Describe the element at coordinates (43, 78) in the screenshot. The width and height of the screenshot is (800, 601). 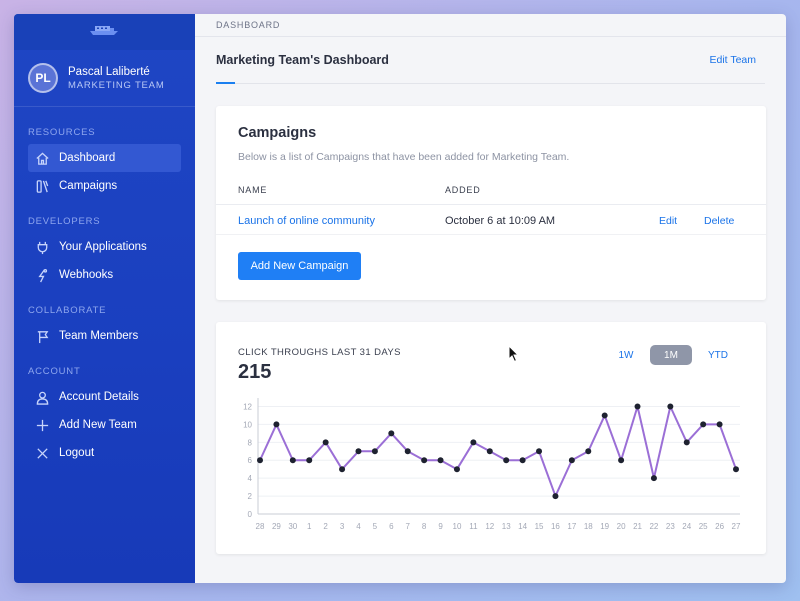
I see `avatar: PL` at that location.